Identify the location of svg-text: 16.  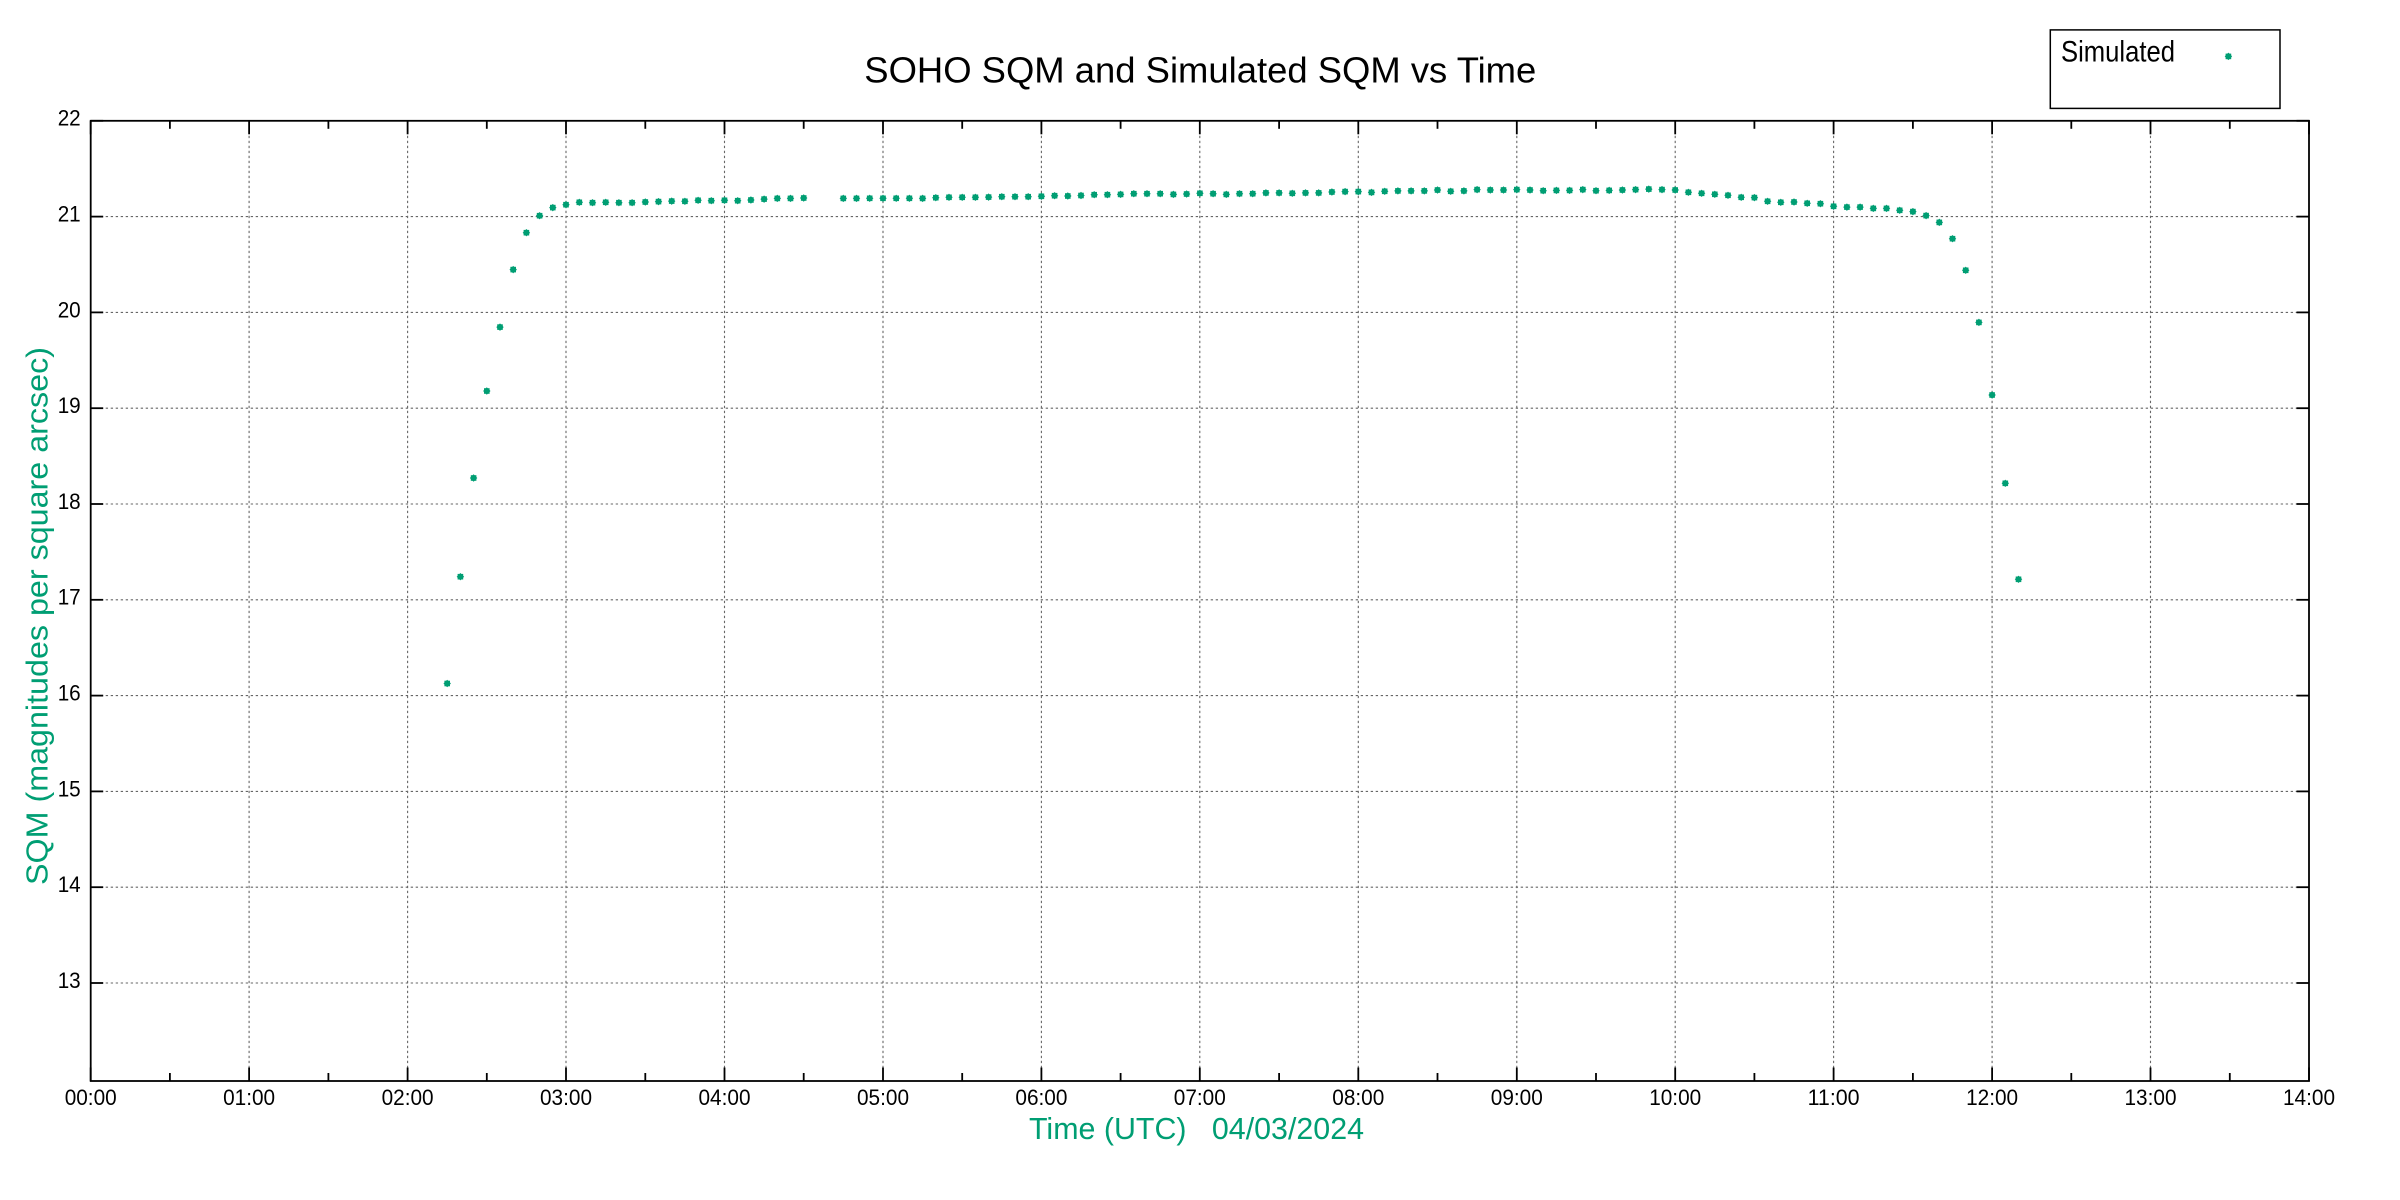
(69, 693).